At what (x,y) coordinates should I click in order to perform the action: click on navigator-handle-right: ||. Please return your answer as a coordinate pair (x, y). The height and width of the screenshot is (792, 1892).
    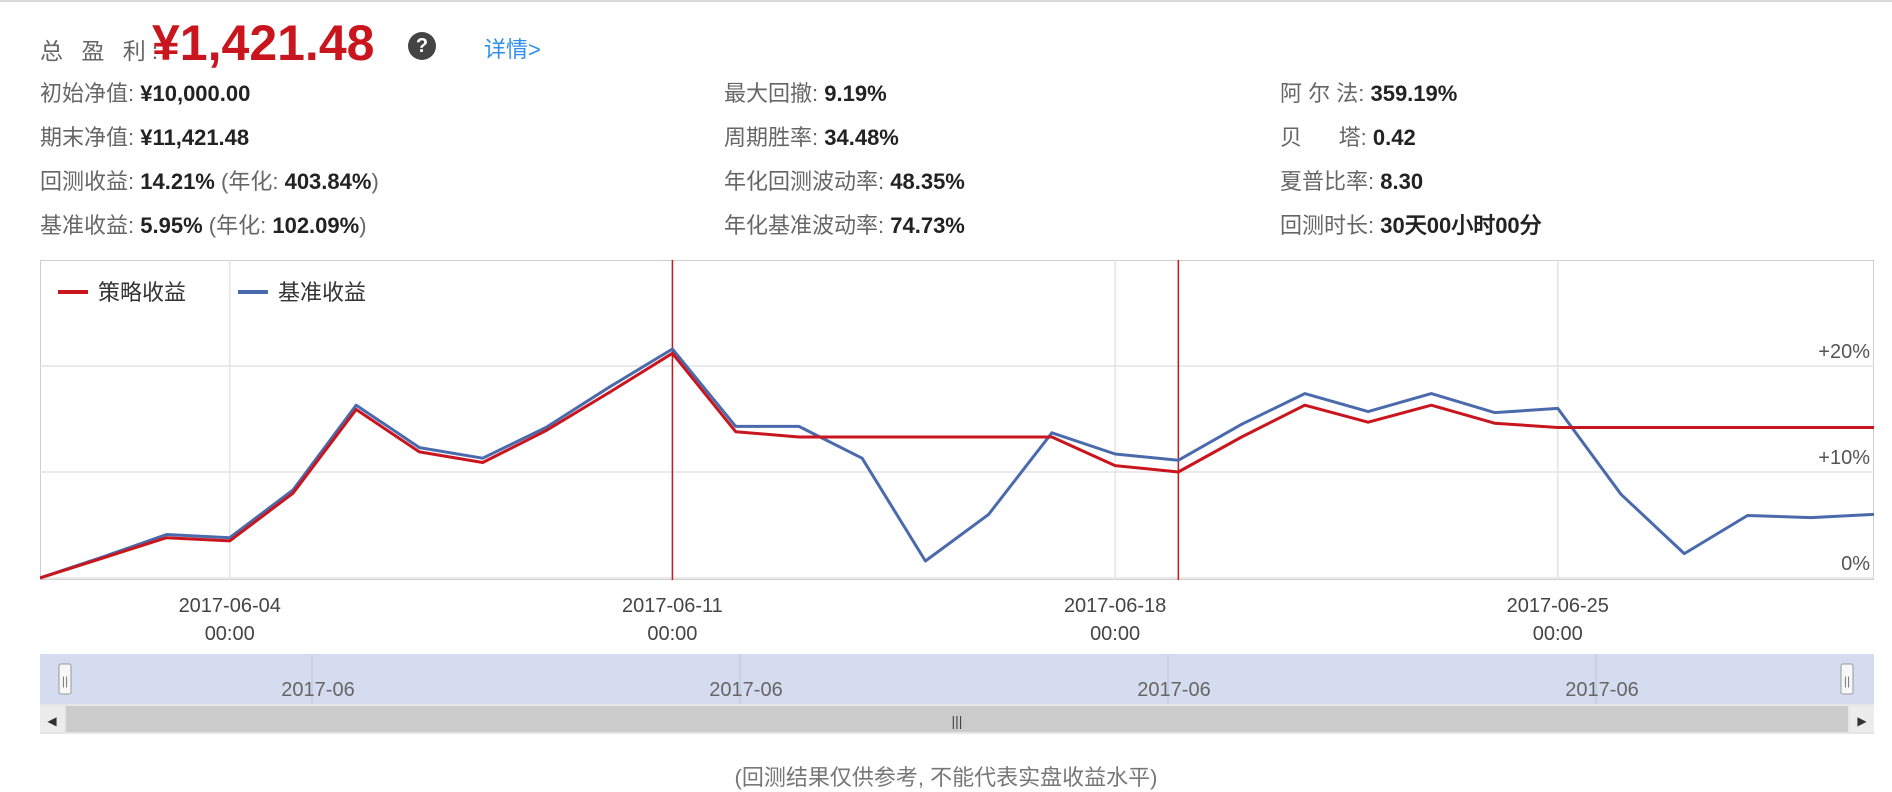
    Looking at the image, I should click on (1847, 679).